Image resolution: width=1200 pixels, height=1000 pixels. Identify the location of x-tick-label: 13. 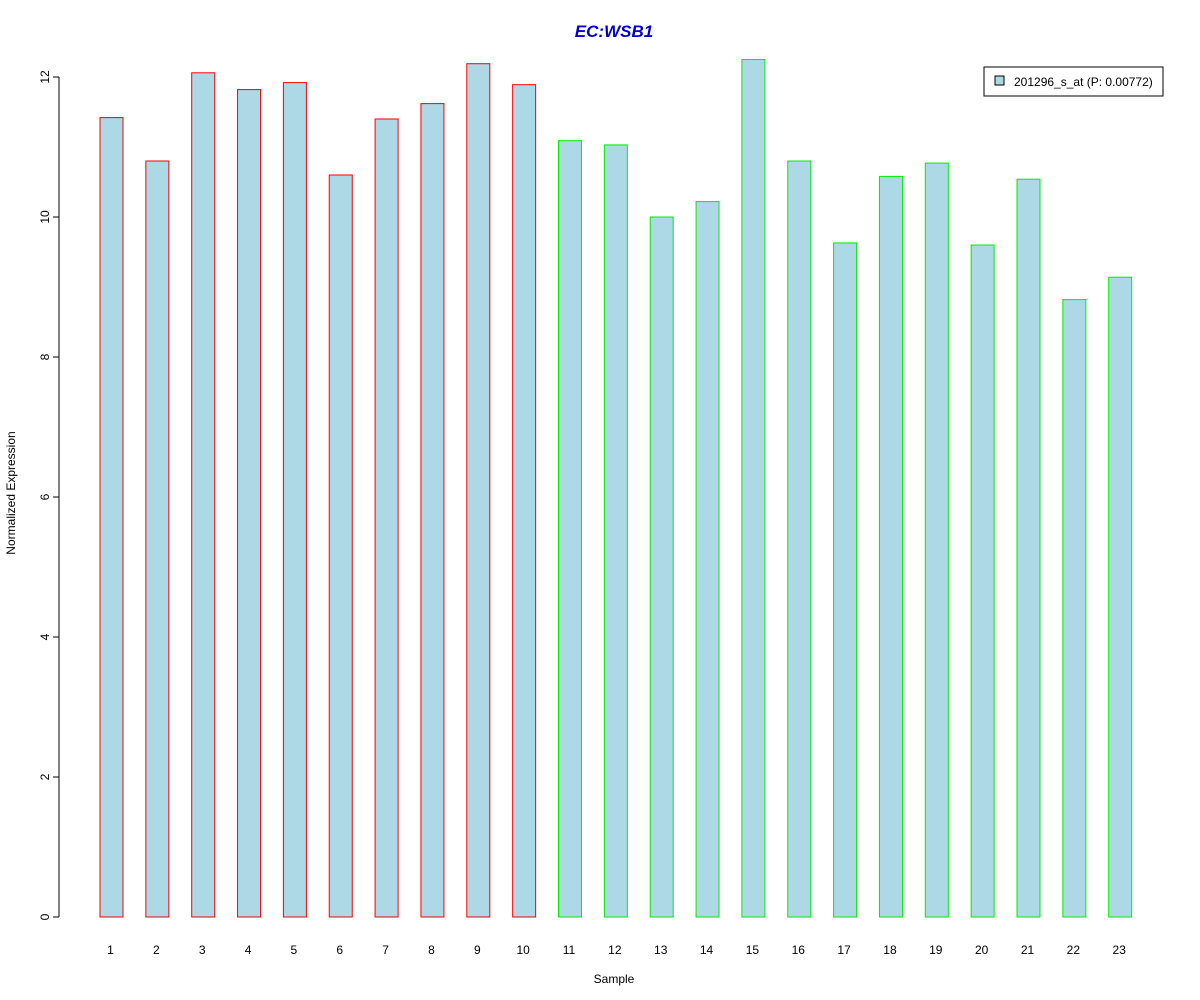
(661, 950).